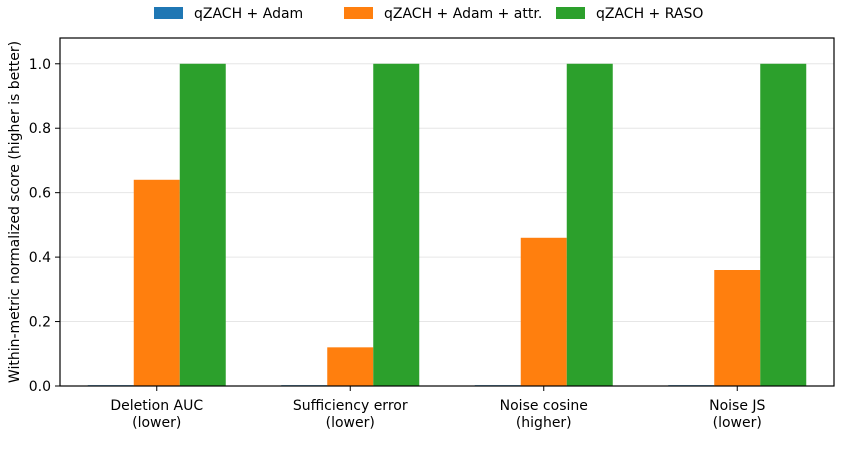  What do you see at coordinates (544, 423) in the screenshot?
I see `x-tick-label-line-2-1: (higher)` at bounding box center [544, 423].